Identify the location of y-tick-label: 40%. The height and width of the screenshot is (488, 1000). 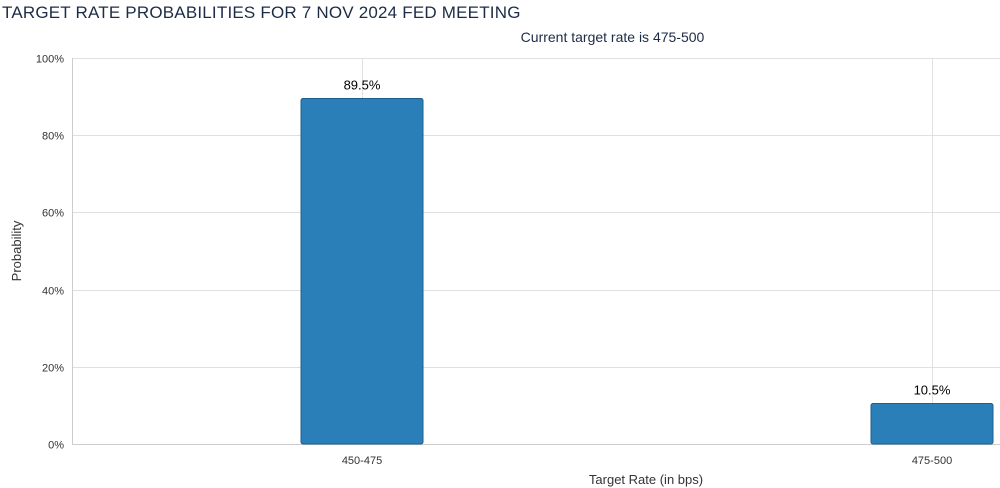
(53, 292).